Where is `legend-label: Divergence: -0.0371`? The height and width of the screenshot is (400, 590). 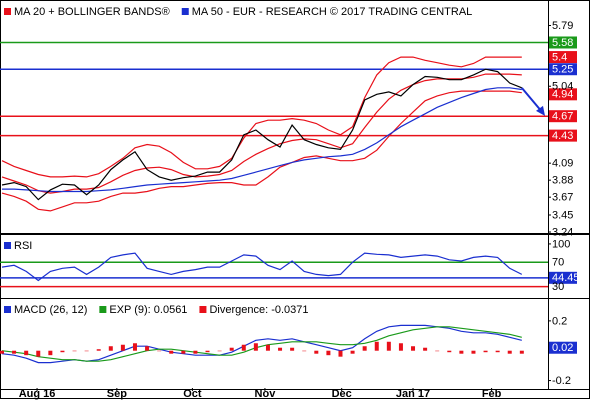
legend-label: Divergence: -0.0371 is located at coordinates (258, 310).